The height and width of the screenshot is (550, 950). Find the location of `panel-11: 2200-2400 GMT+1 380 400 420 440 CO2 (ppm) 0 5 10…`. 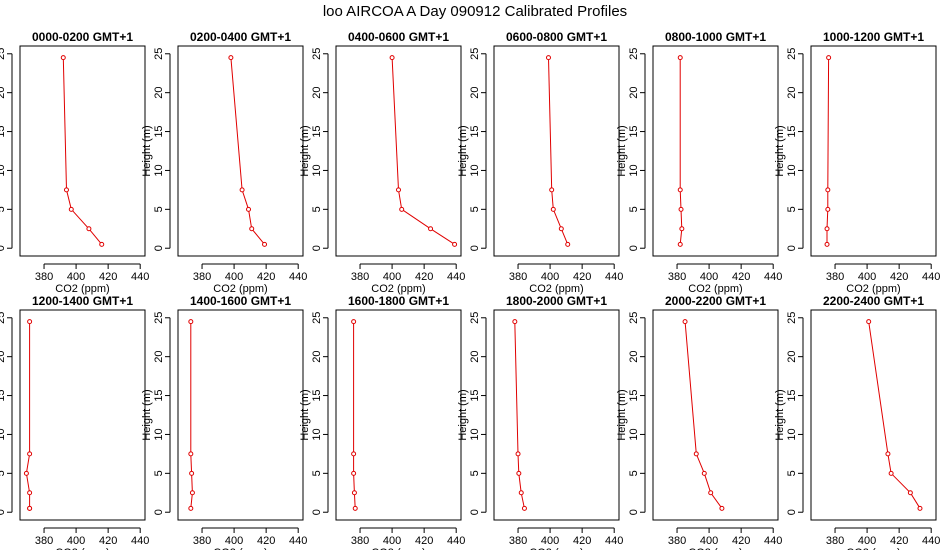

panel-11: 2200-2400 GMT+1 380 400 420 440 CO2 (ppm) 0 5 10… is located at coordinates (857, 422).